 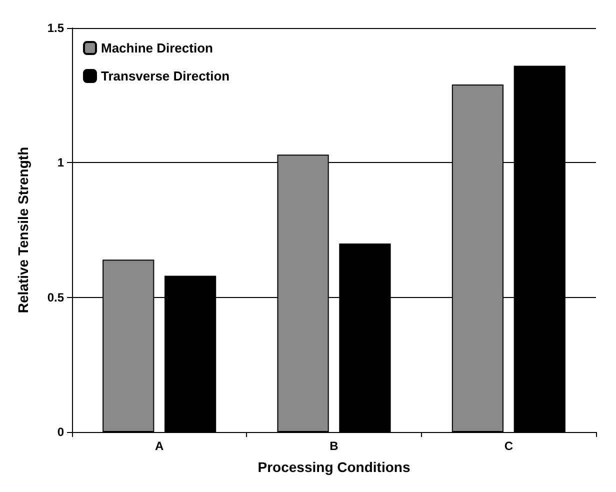 What do you see at coordinates (55, 28) in the screenshot?
I see `y-tick-label: 1.5` at bounding box center [55, 28].